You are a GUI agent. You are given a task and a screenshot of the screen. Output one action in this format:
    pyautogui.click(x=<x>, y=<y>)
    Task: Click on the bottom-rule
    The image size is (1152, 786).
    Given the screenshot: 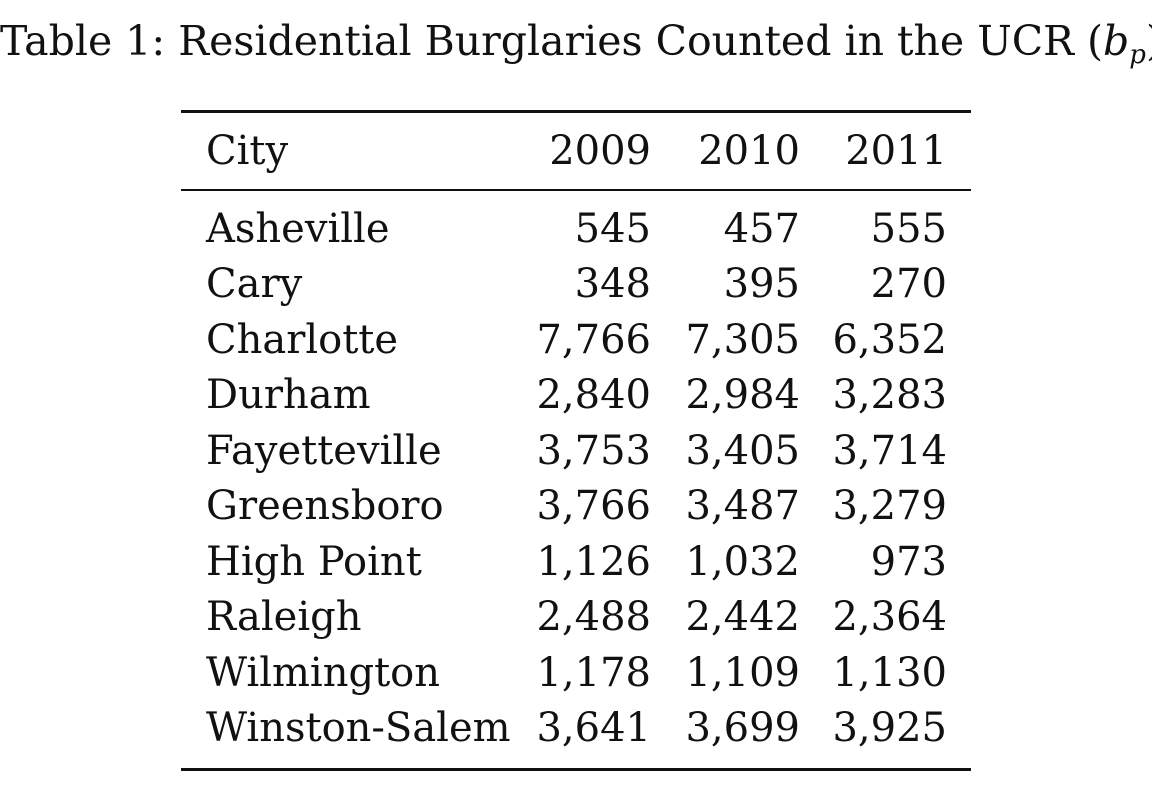 What is the action you would take?
    pyautogui.click(x=576, y=769)
    